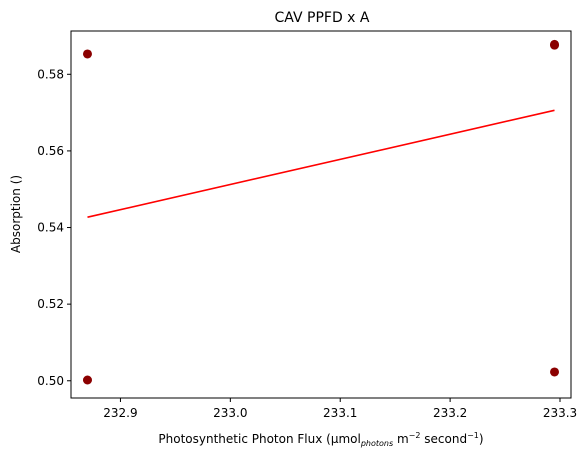 This screenshot has height=462, width=577. What do you see at coordinates (322, 18) in the screenshot?
I see `chart-title: CAV PPFD x A` at bounding box center [322, 18].